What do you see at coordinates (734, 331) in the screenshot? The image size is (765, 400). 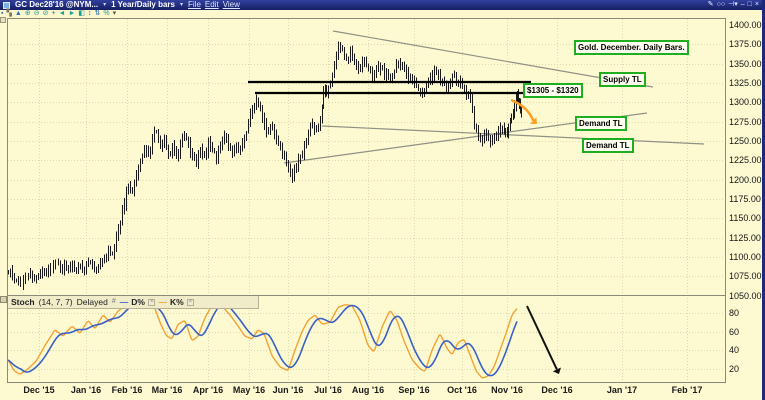 I see `stoch-tick-60: 60` at bounding box center [734, 331].